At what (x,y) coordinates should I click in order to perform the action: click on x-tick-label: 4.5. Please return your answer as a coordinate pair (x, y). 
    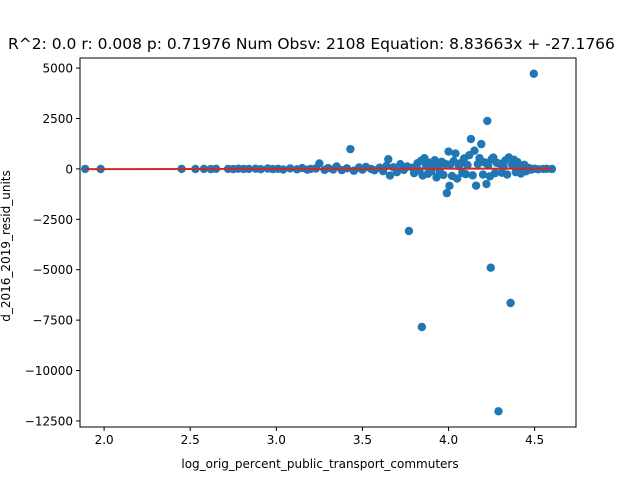
    Looking at the image, I should click on (534, 440).